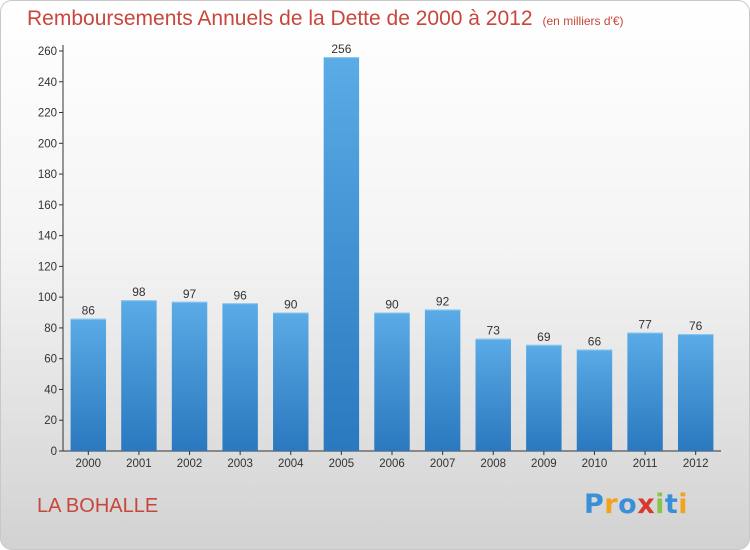 The width and height of the screenshot is (750, 550). What do you see at coordinates (47, 237) in the screenshot?
I see `y-tick-label: 140` at bounding box center [47, 237].